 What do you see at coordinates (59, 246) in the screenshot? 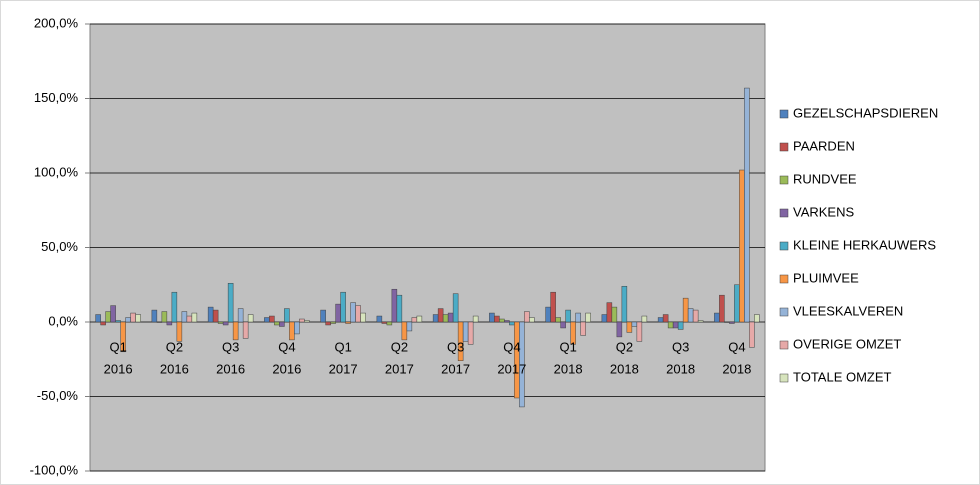
I see `y-tick-label: 50,0%` at bounding box center [59, 246].